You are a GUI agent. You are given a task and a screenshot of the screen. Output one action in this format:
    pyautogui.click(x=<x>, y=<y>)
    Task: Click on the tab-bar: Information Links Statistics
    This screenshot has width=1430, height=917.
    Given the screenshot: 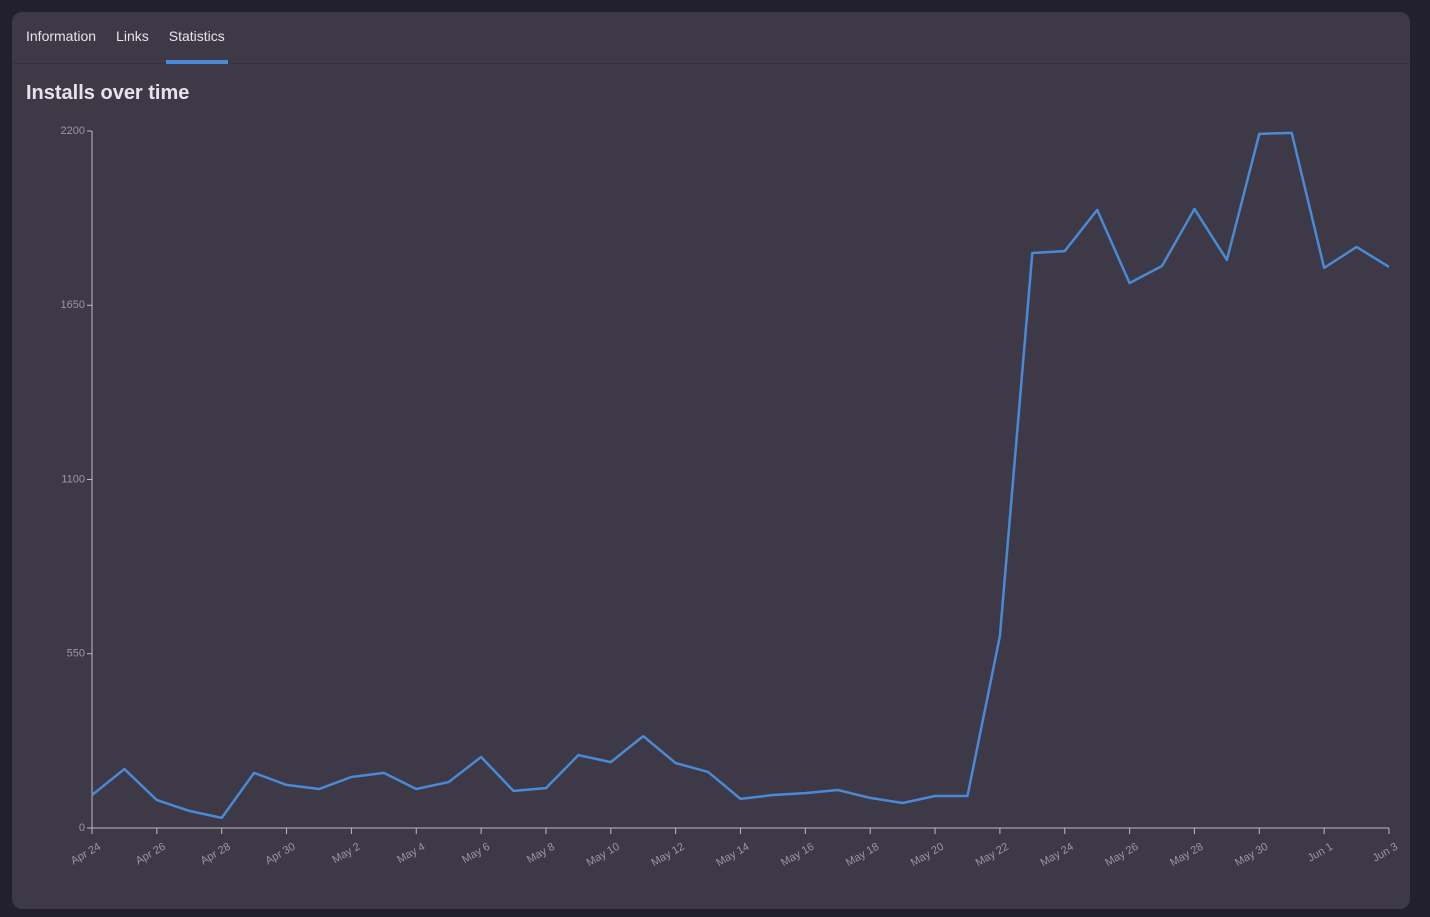 What is the action you would take?
    pyautogui.click(x=711, y=38)
    